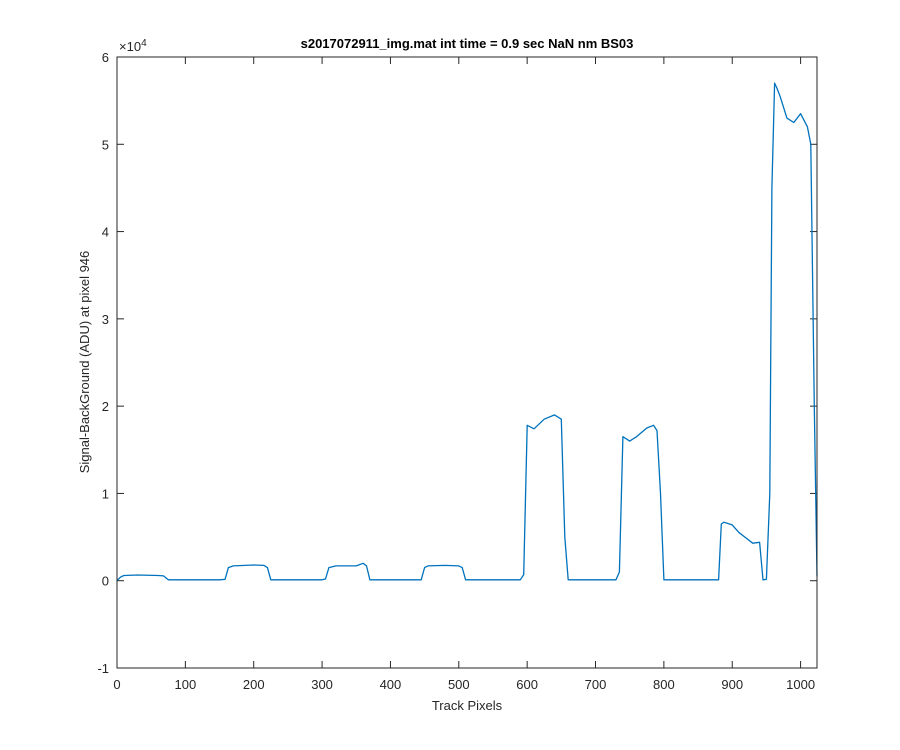 This screenshot has width=900, height=750. What do you see at coordinates (105, 406) in the screenshot?
I see `y-tick-label: 2` at bounding box center [105, 406].